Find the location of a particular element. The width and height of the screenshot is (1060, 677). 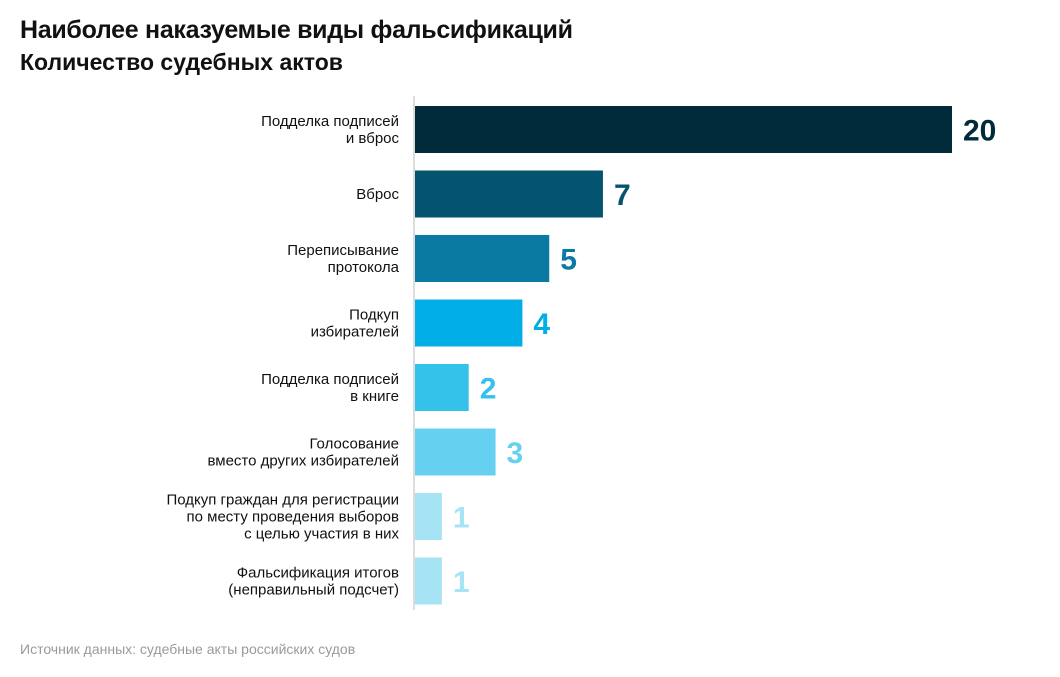

category-label: Подделка подписей в книге is located at coordinates (330, 388).